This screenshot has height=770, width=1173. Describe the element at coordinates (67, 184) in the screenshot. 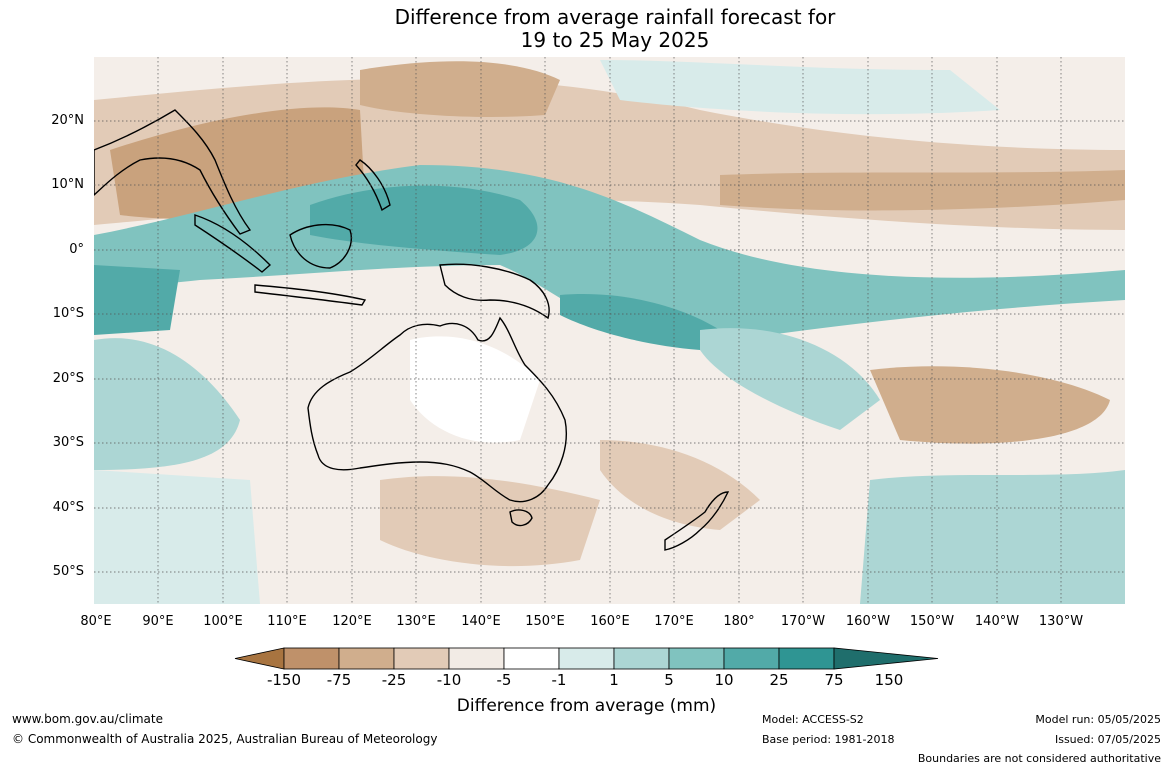

I see `lat-label-10n: 10°N` at that location.